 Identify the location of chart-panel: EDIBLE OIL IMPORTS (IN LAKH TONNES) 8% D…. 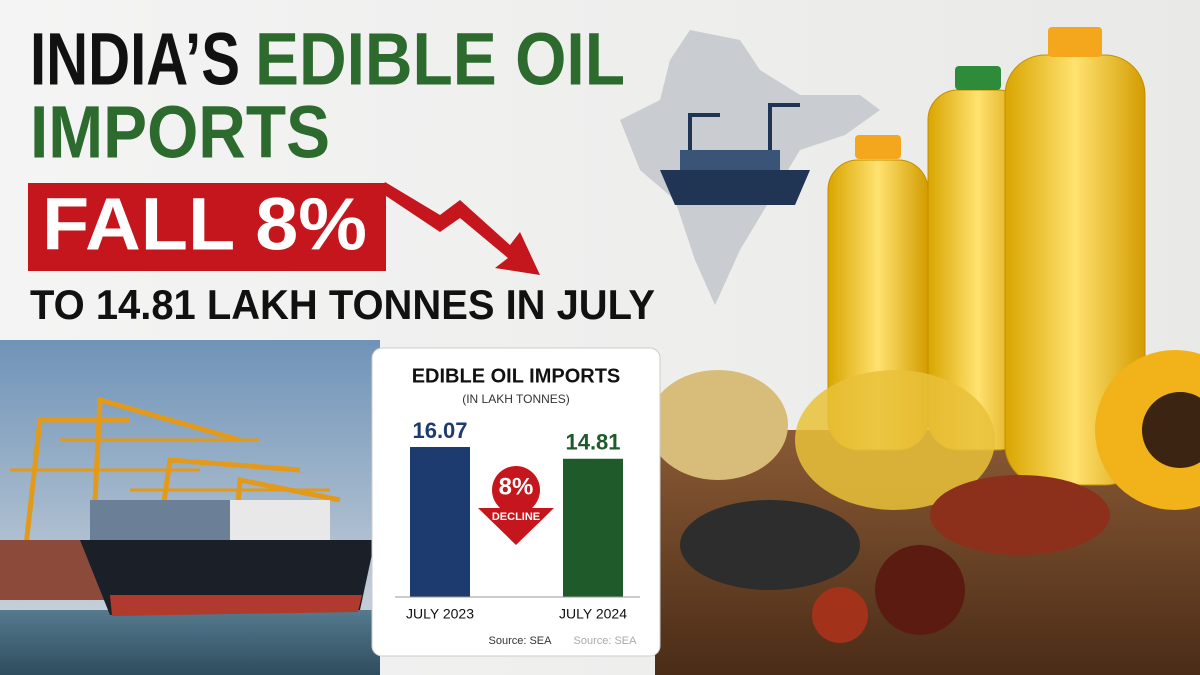
(516, 502).